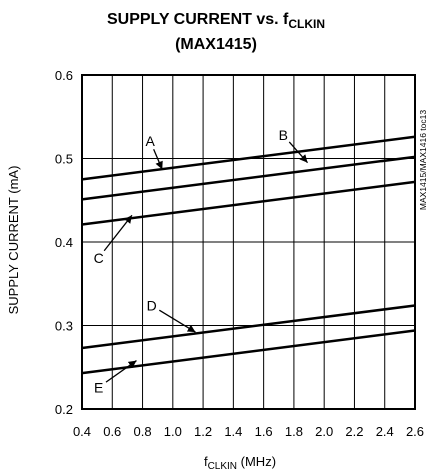  I want to click on curve-label-c: C, so click(99, 258).